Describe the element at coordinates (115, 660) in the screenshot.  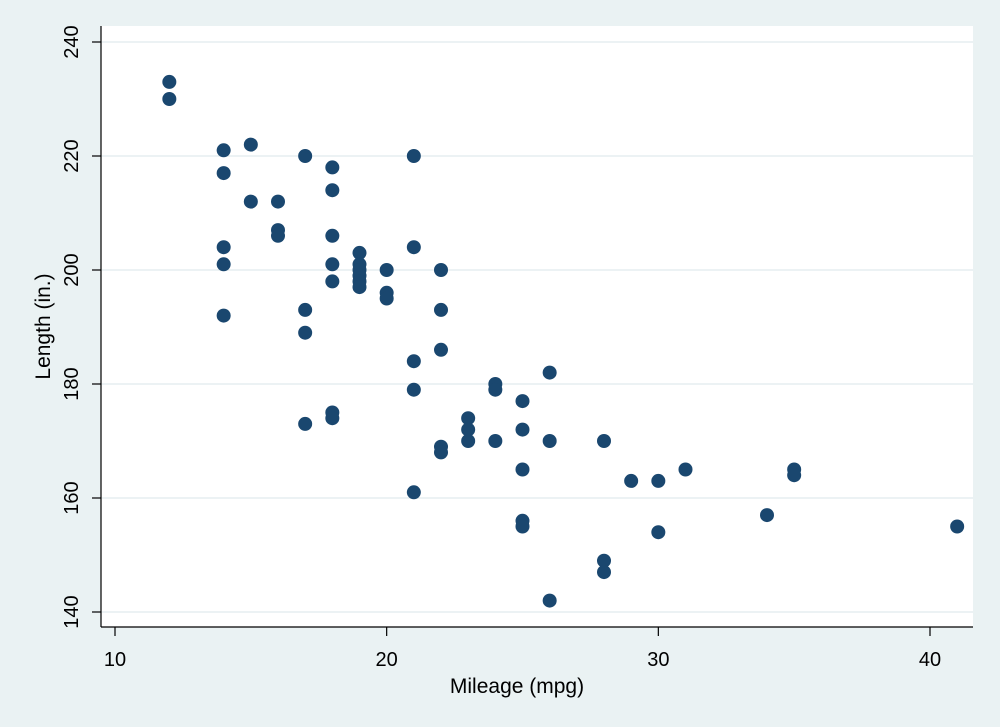
I see `x-tick-label: 10` at that location.